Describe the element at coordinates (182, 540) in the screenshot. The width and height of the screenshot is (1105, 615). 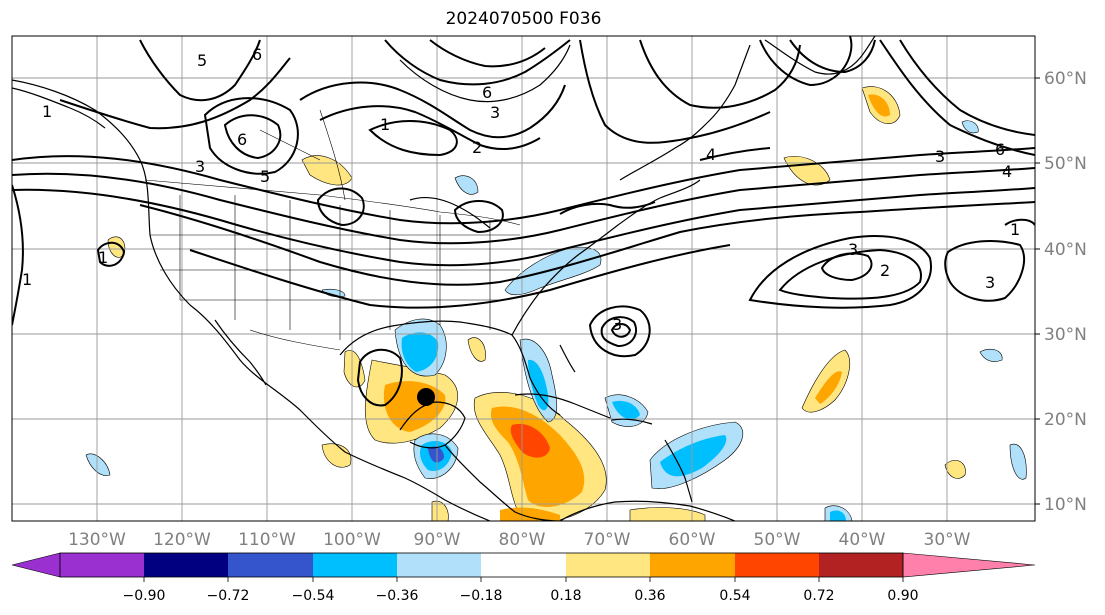
I see `lon-label: 120°W` at that location.